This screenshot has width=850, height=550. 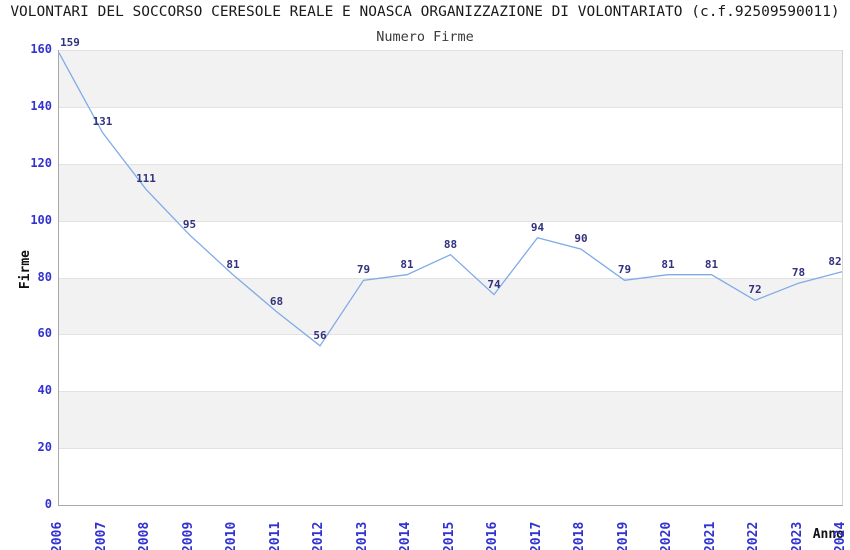 What do you see at coordinates (623, 535) in the screenshot?
I see `x-tick-label: 2019` at bounding box center [623, 535].